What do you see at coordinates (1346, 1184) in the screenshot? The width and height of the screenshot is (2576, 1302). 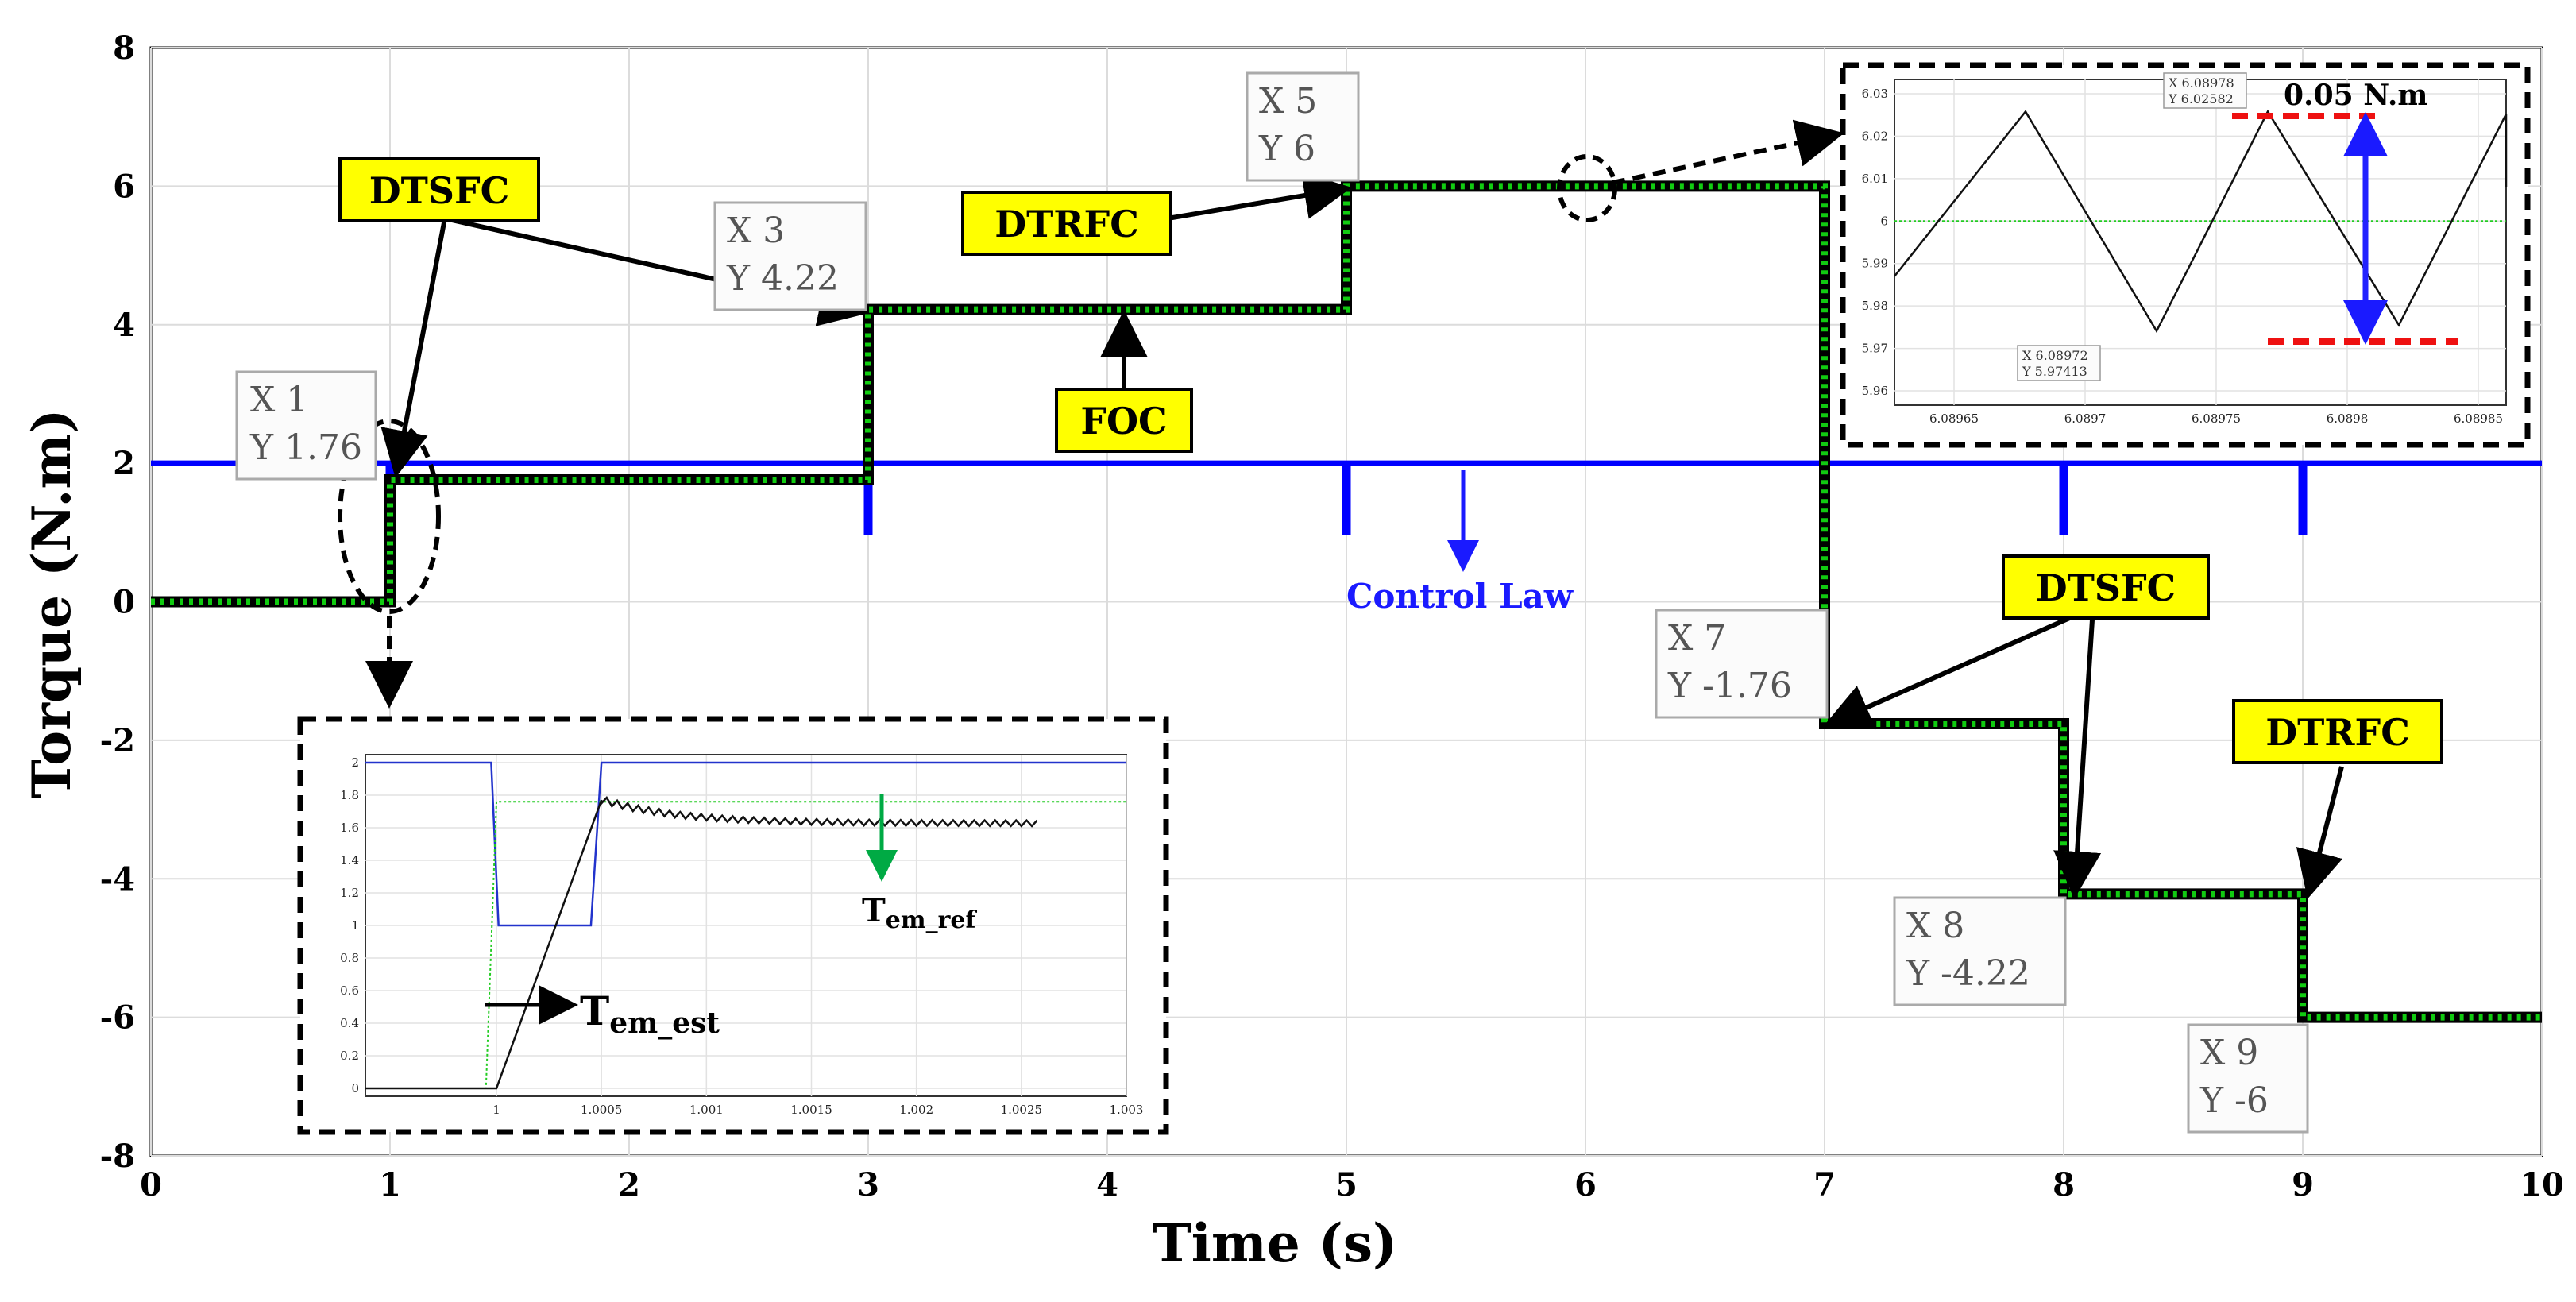 I see `x-tick-label: 5` at bounding box center [1346, 1184].